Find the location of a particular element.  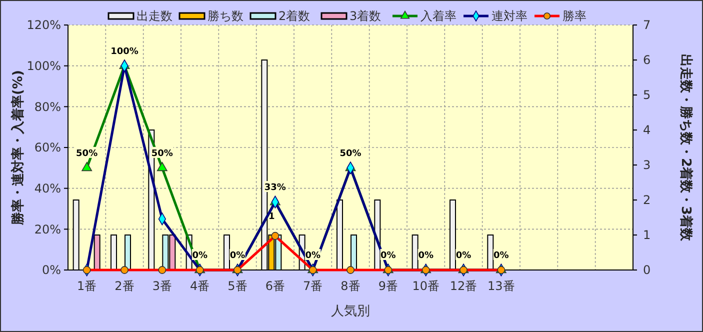

x-tick-label: 7番 is located at coordinates (313, 286).